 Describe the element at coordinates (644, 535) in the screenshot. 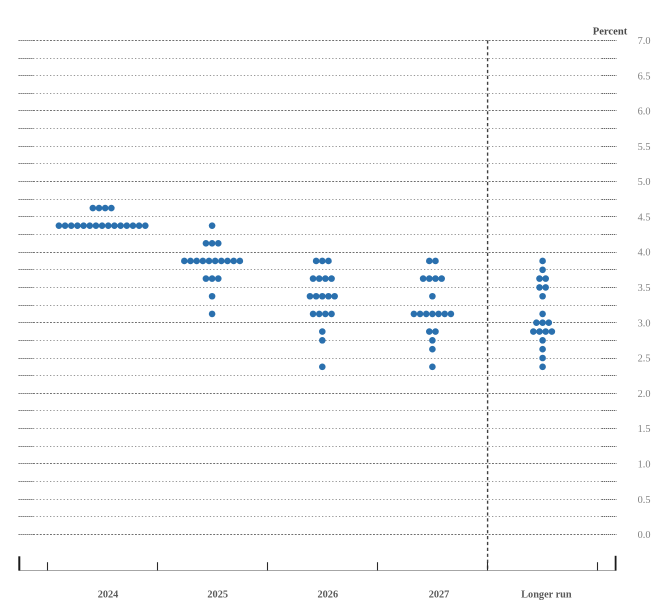

I see `svg-text: 0.0` at that location.